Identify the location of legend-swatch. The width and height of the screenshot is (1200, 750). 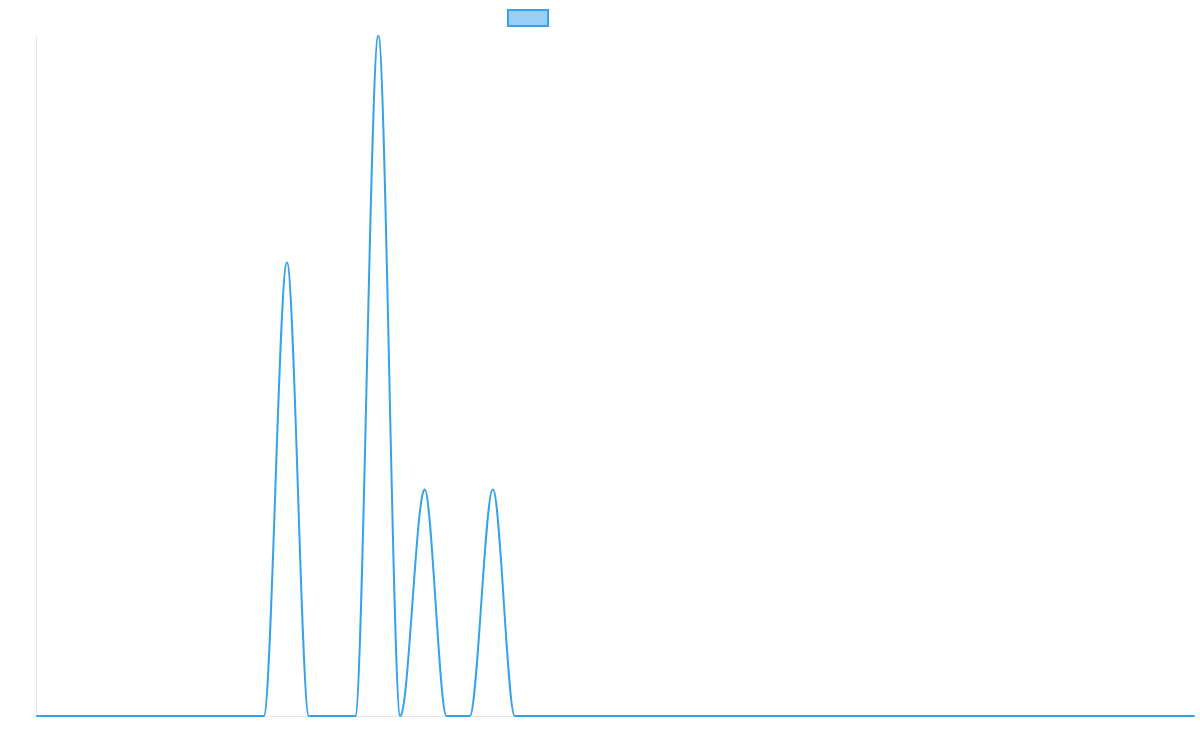
(528, 18).